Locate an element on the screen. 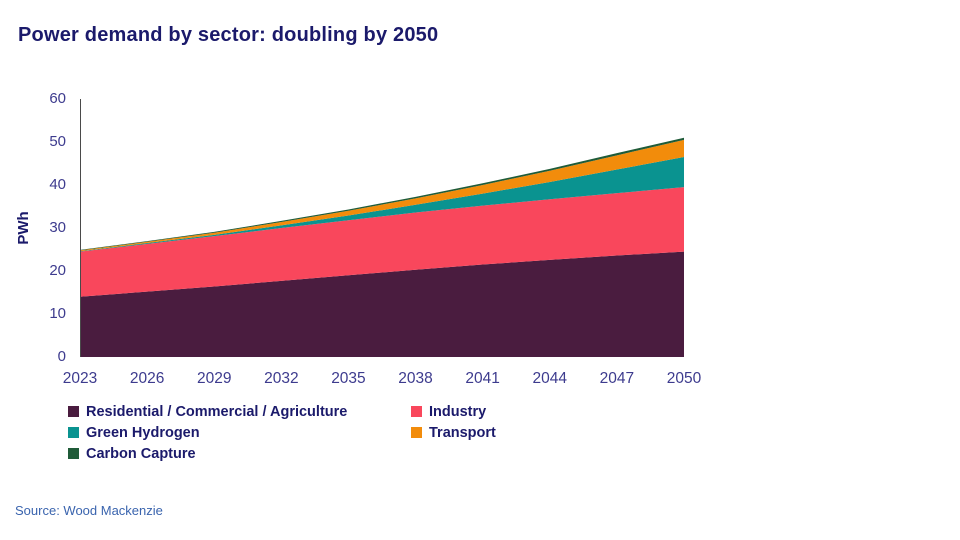 The height and width of the screenshot is (540, 960). x-tick-label: 2029 is located at coordinates (214, 378).